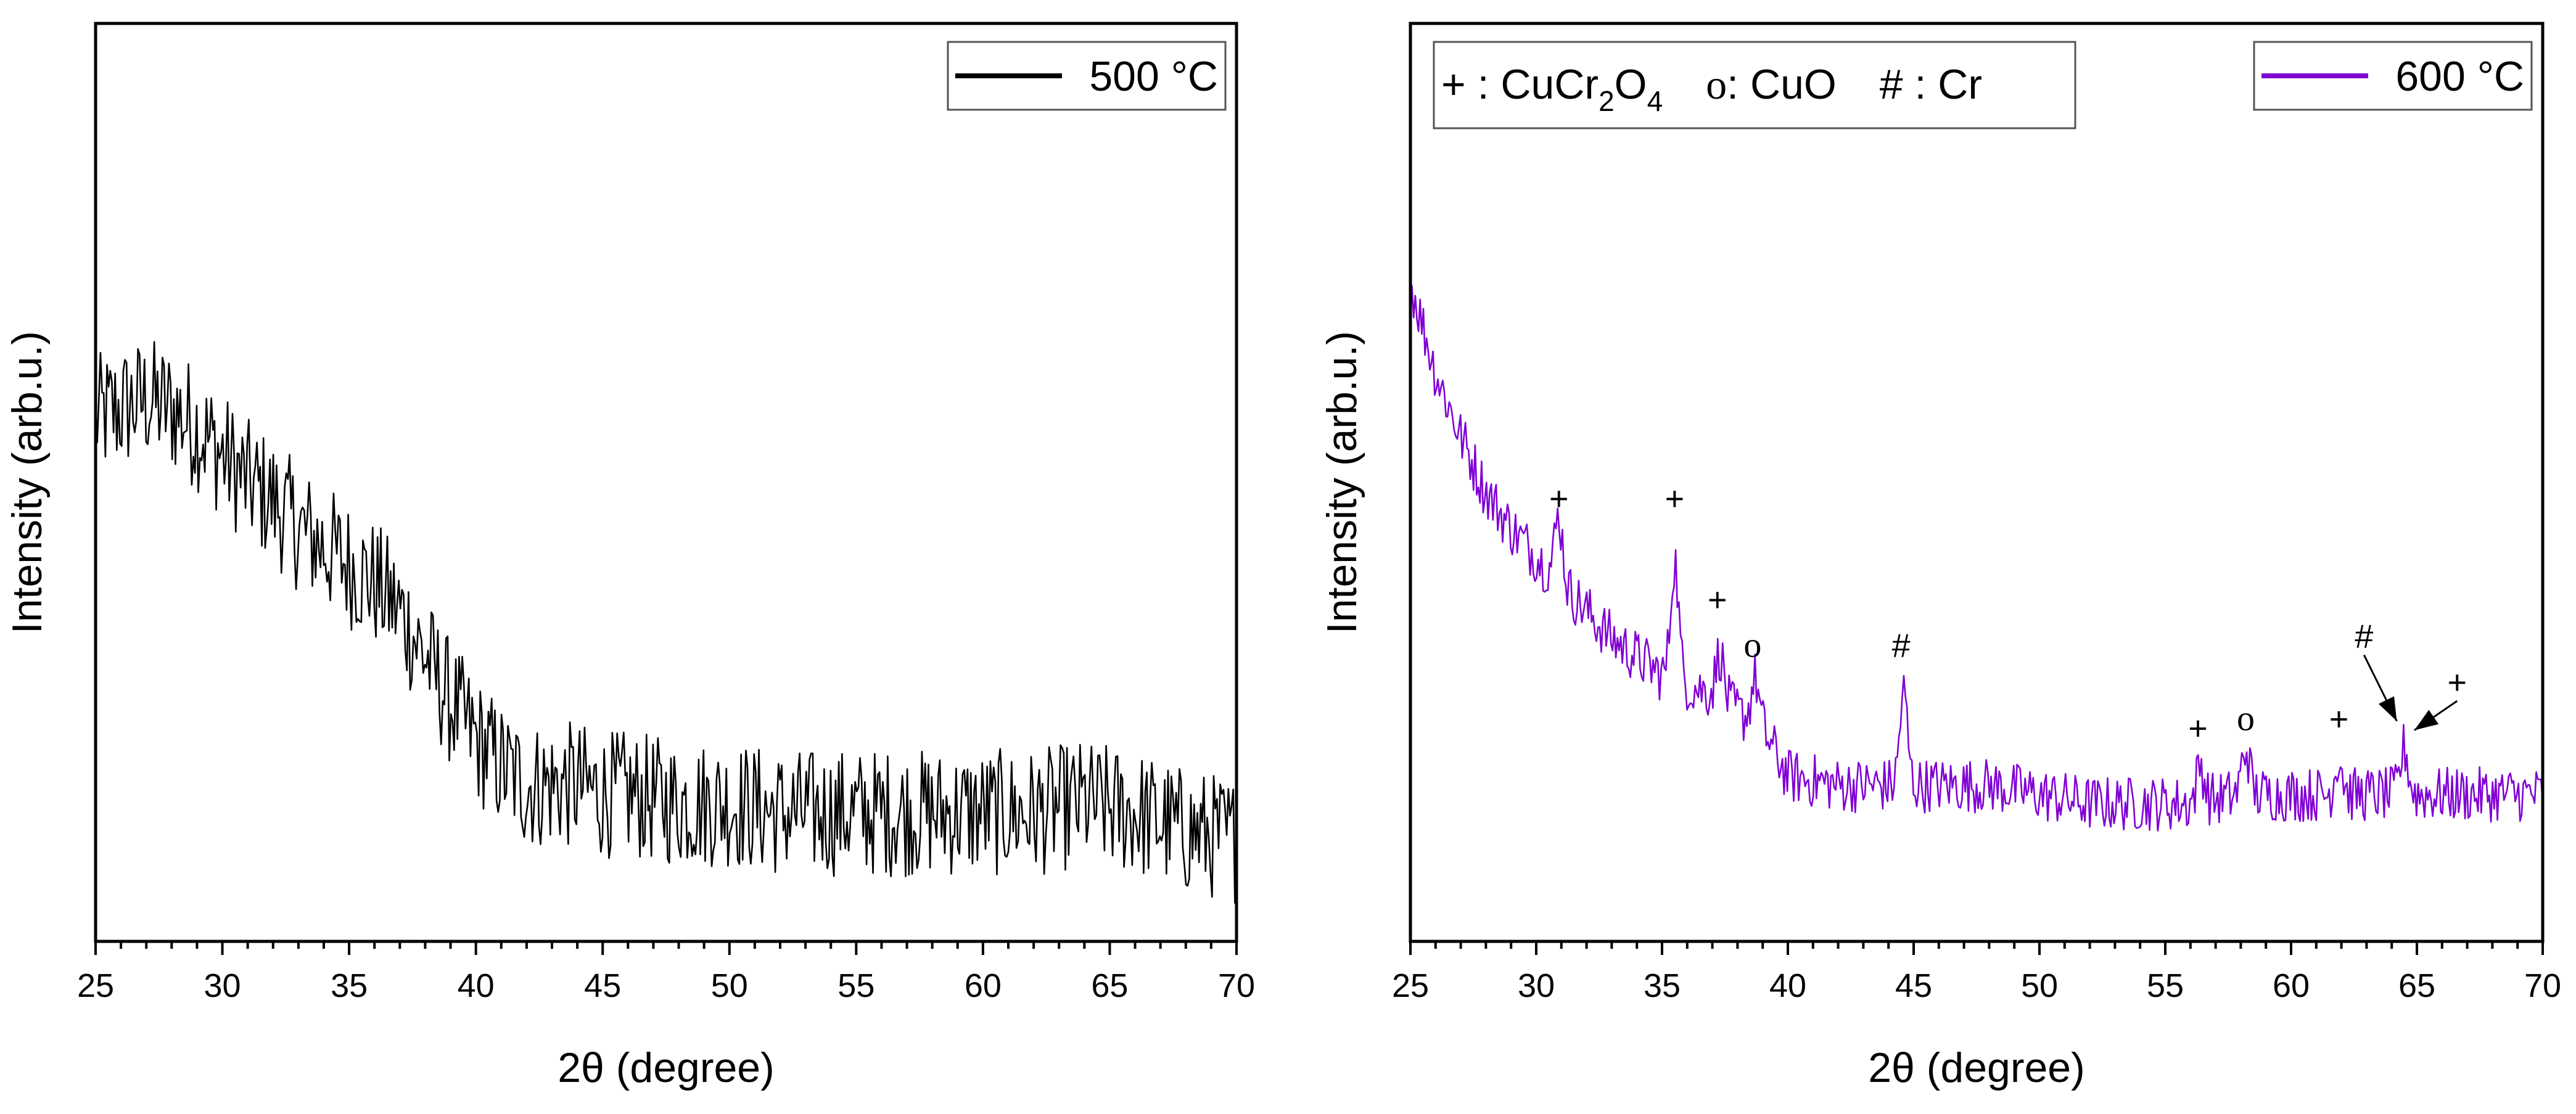 This screenshot has height=1114, width=2576. Describe the element at coordinates (1087, 76) in the screenshot. I see `legend: 500 °C` at that location.